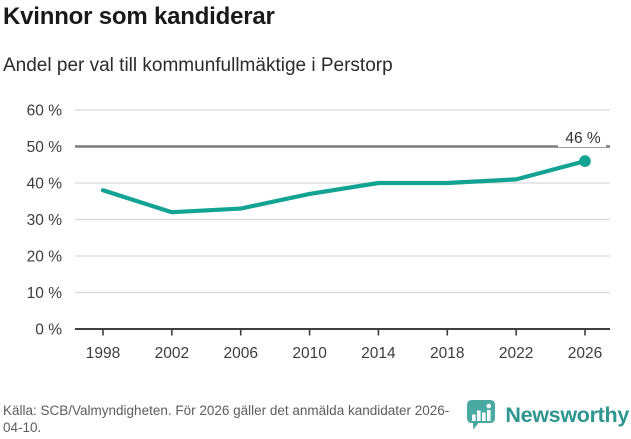  What do you see at coordinates (585, 161) in the screenshot?
I see `end-point-marker` at bounding box center [585, 161].